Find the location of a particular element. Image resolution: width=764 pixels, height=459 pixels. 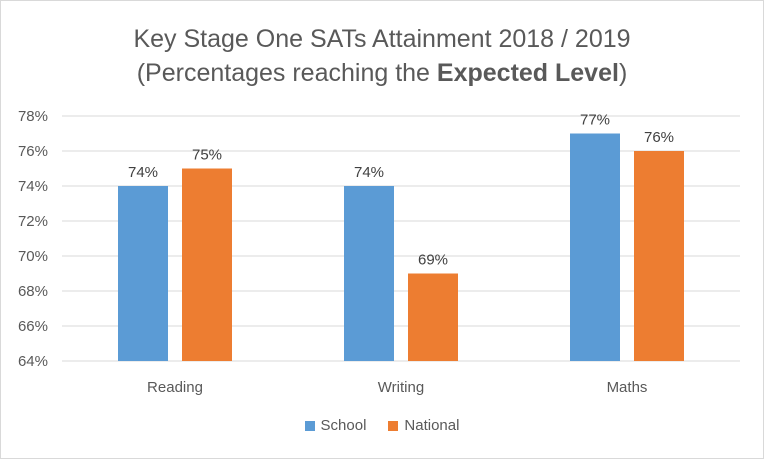

y-tick-label: 70% is located at coordinates (33, 256).